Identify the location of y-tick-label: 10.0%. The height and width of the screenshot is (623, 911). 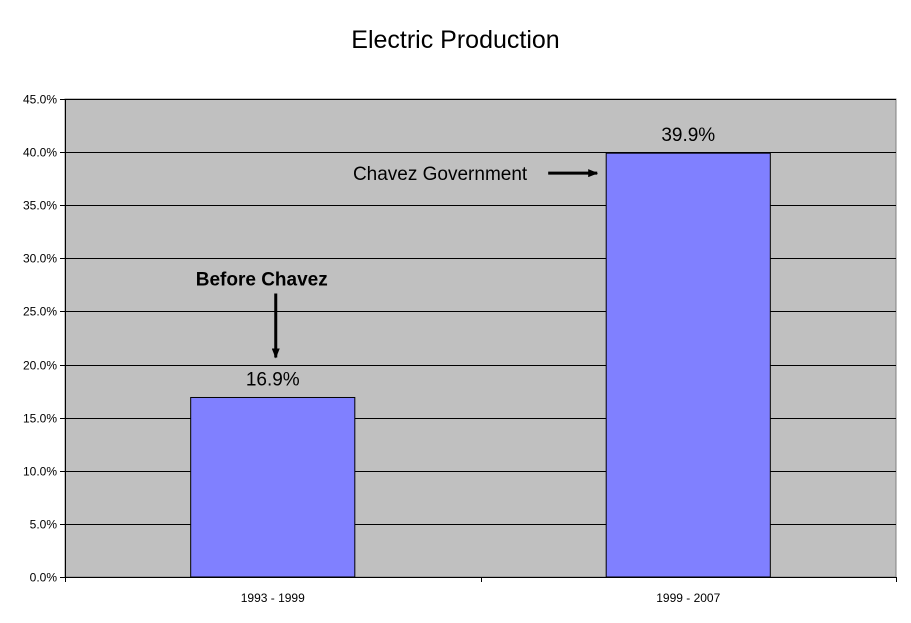
(40, 472).